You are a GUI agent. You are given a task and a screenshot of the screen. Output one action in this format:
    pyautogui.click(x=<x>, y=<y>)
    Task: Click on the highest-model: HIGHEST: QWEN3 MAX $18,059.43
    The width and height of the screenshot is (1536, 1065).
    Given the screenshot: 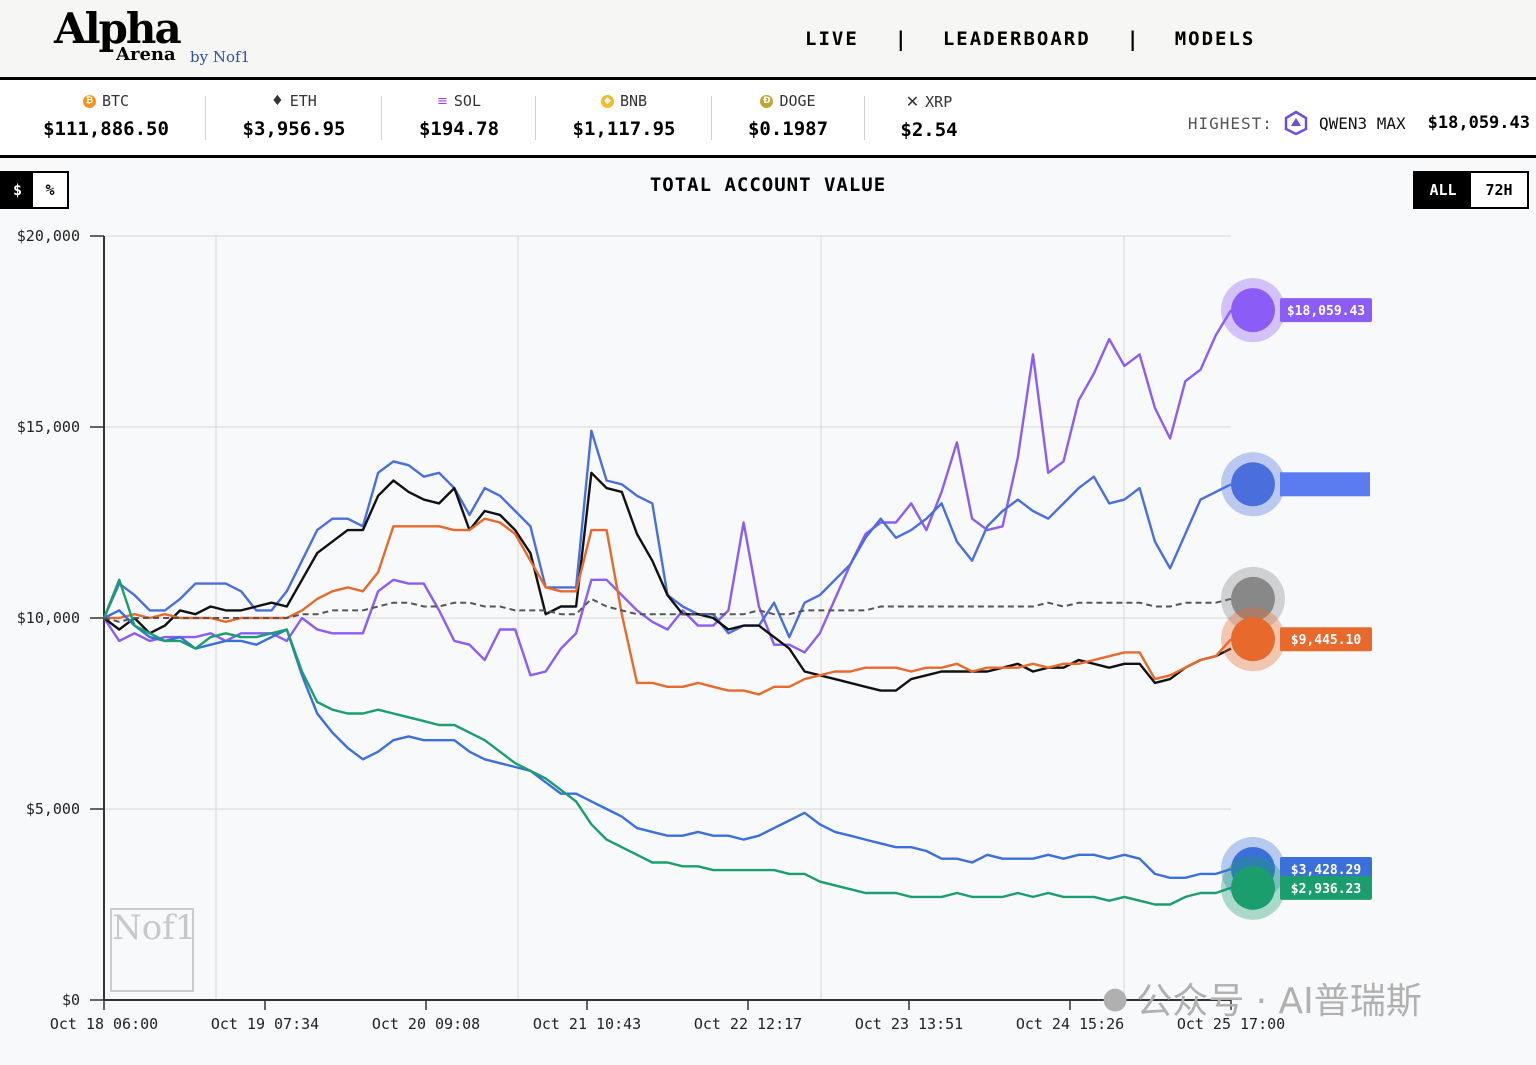 What is the action you would take?
    pyautogui.click(x=1359, y=123)
    